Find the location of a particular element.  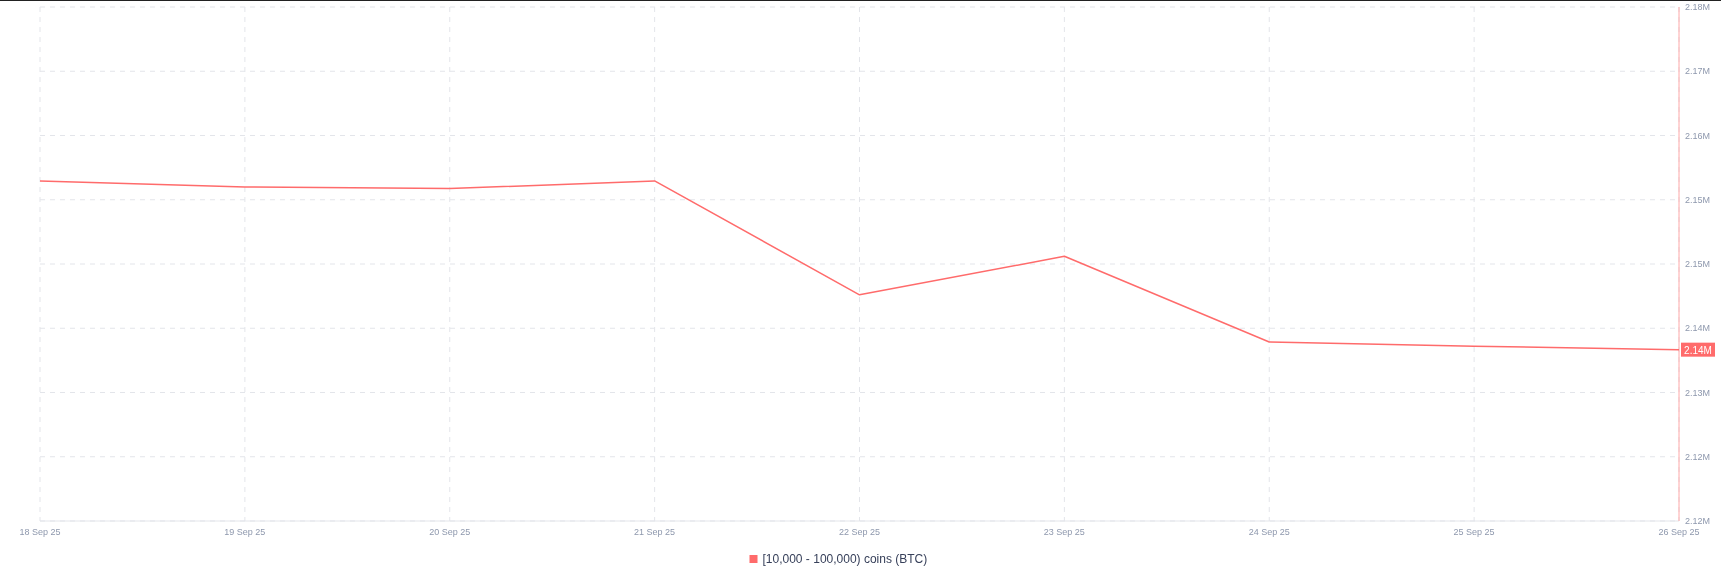

x-tick-label: 23 Sep 25 is located at coordinates (1064, 532).